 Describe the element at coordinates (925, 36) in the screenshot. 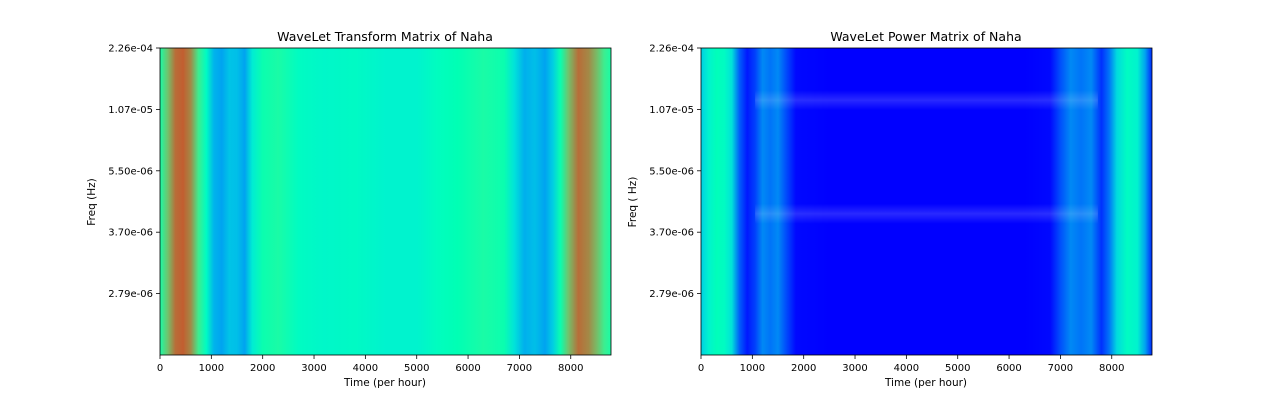

I see `chart-title: WaveLet Power Matrix of Naha` at that location.